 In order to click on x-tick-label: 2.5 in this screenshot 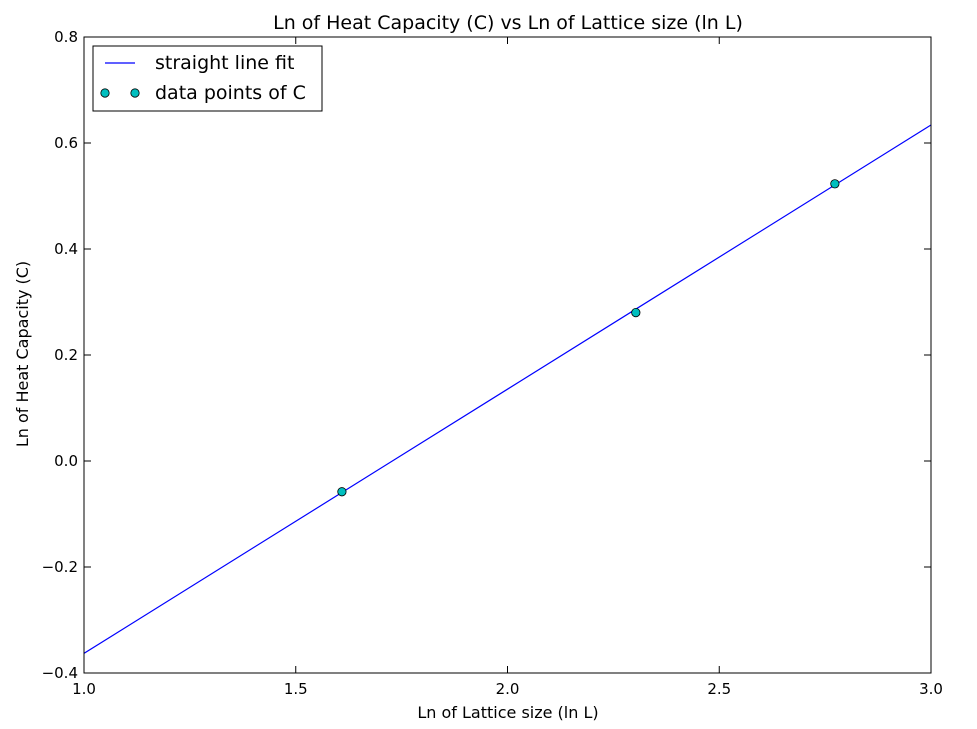, I will do `click(719, 689)`.